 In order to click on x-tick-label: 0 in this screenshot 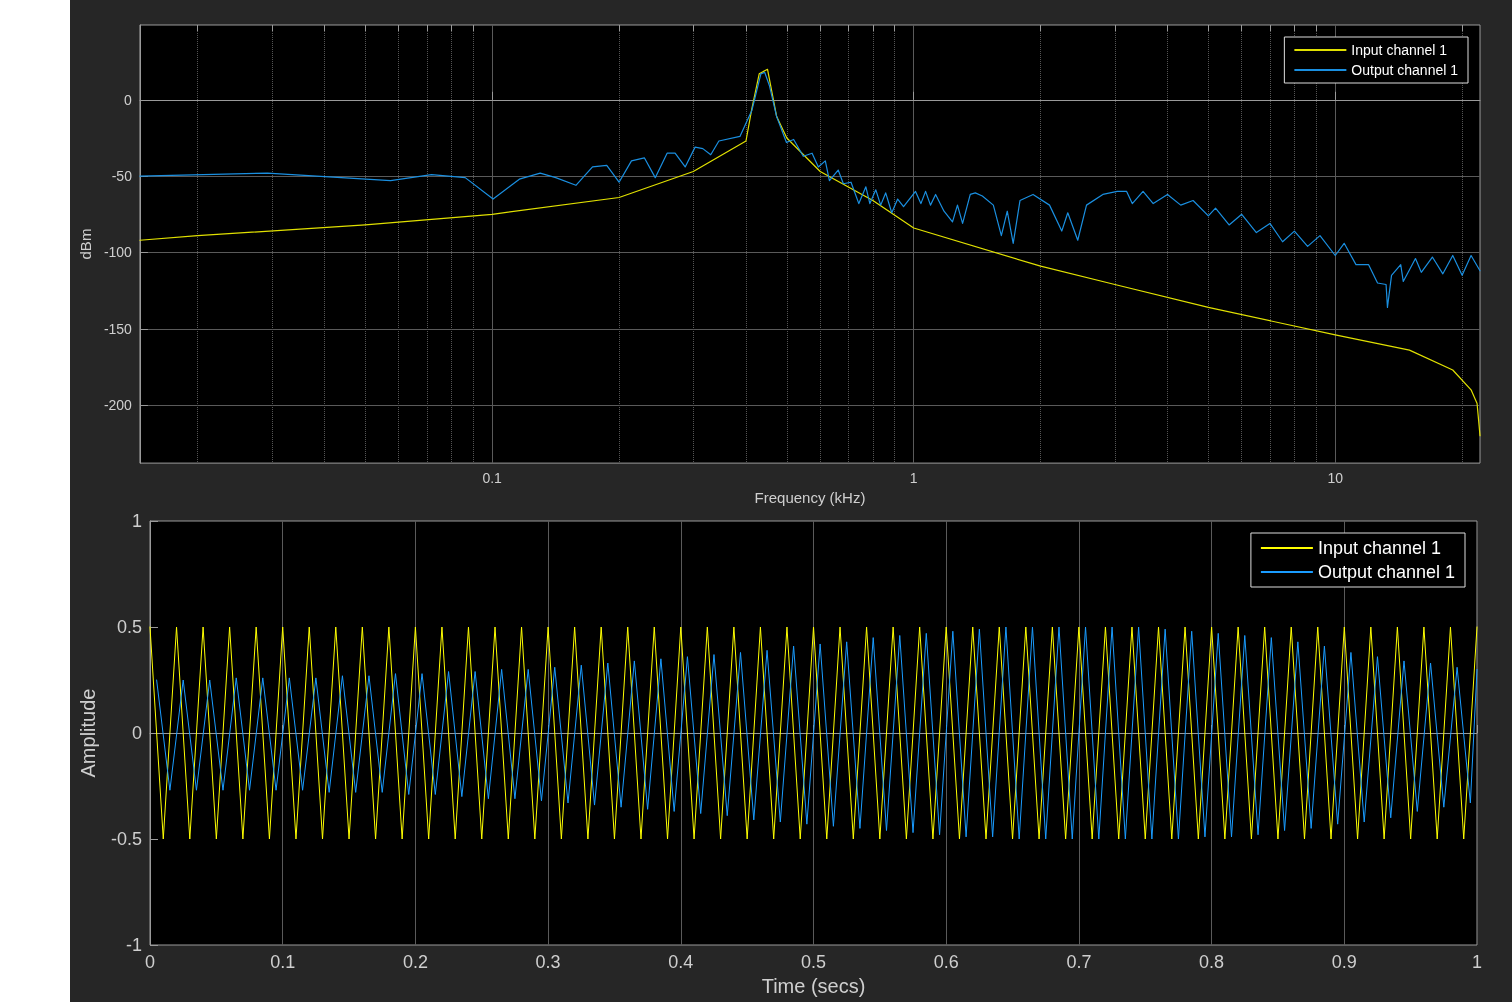, I will do `click(150, 962)`.